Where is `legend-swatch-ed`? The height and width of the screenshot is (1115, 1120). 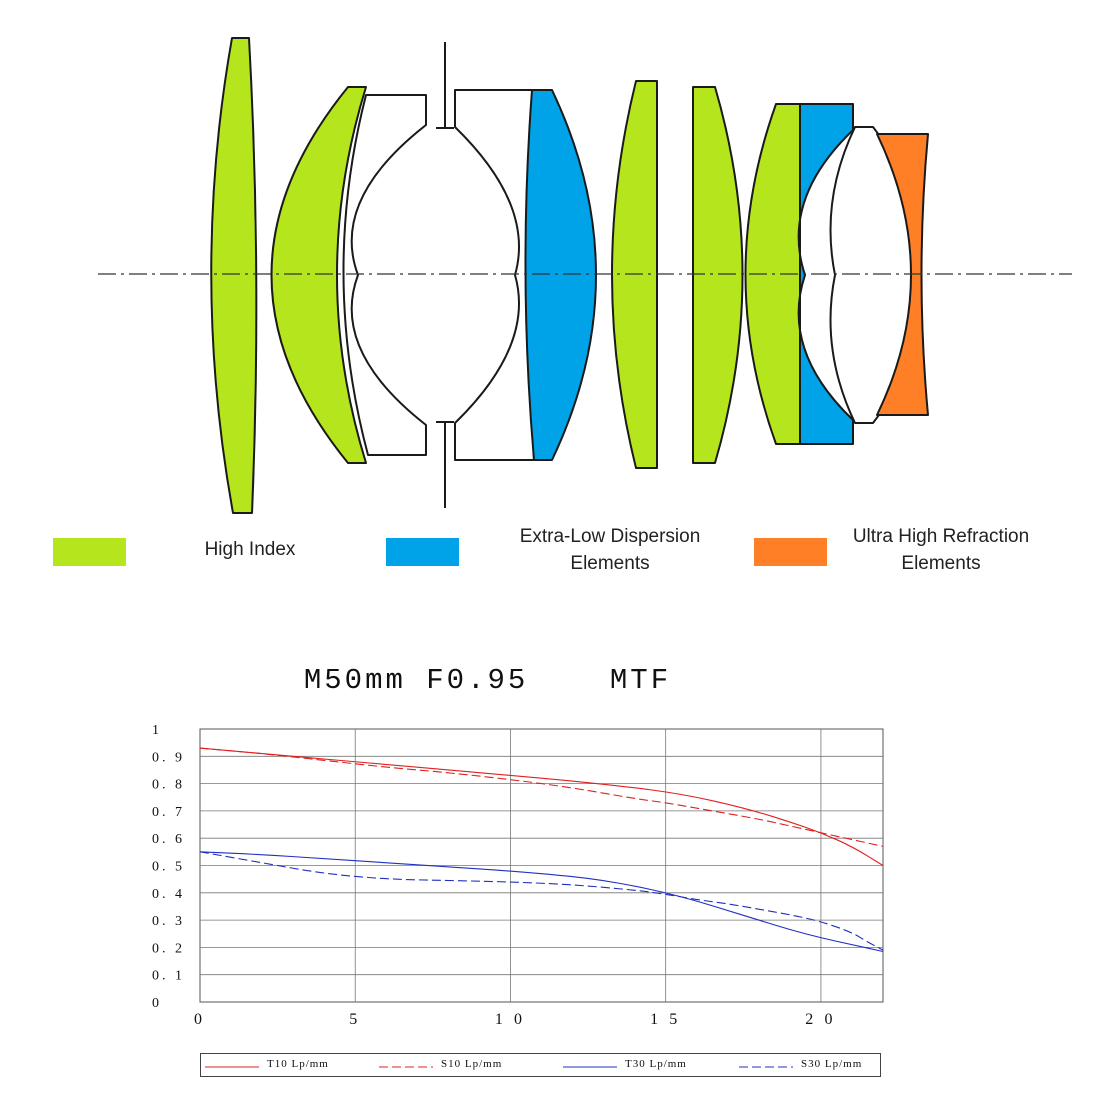 legend-swatch-ed is located at coordinates (422, 552).